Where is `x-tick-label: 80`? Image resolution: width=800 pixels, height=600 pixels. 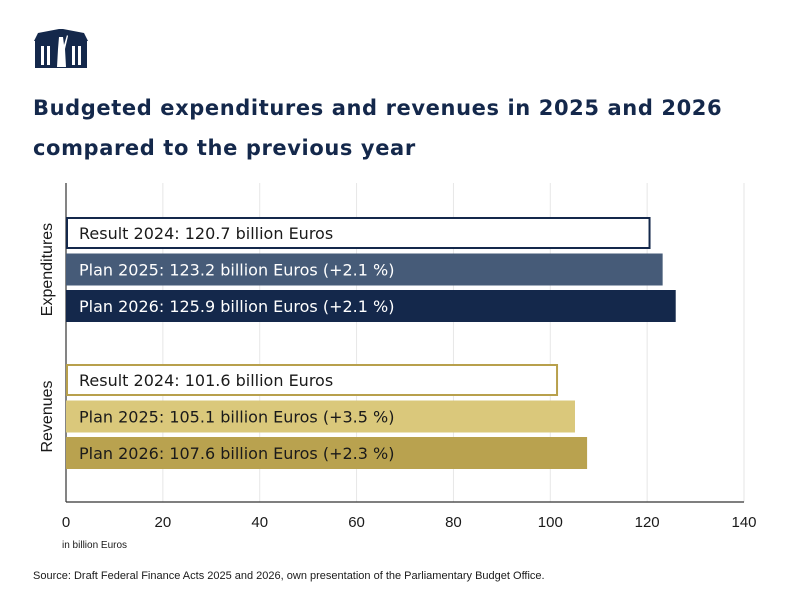
x-tick-label: 80 is located at coordinates (453, 522).